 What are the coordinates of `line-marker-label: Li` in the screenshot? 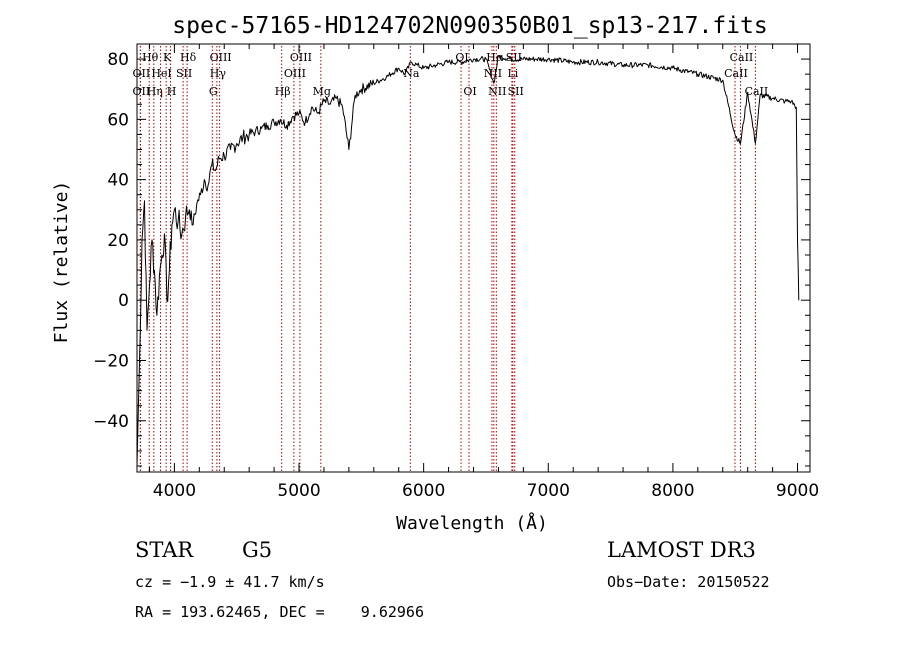 It's located at (512, 73).